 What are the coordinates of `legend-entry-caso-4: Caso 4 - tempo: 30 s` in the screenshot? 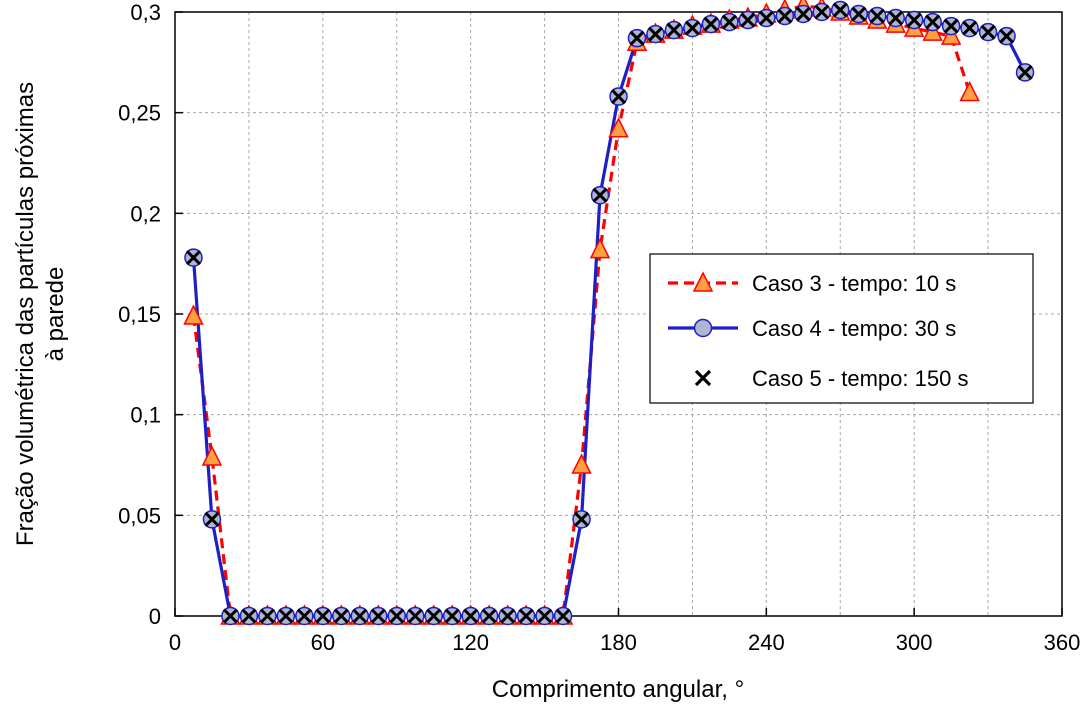 It's located at (812, 328).